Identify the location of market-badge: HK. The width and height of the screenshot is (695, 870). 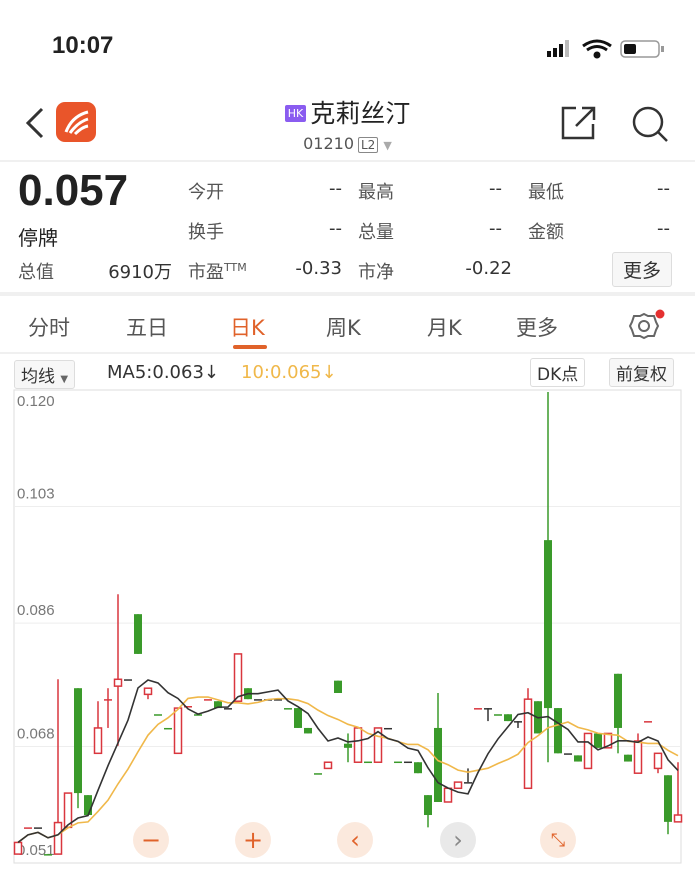
(295, 113).